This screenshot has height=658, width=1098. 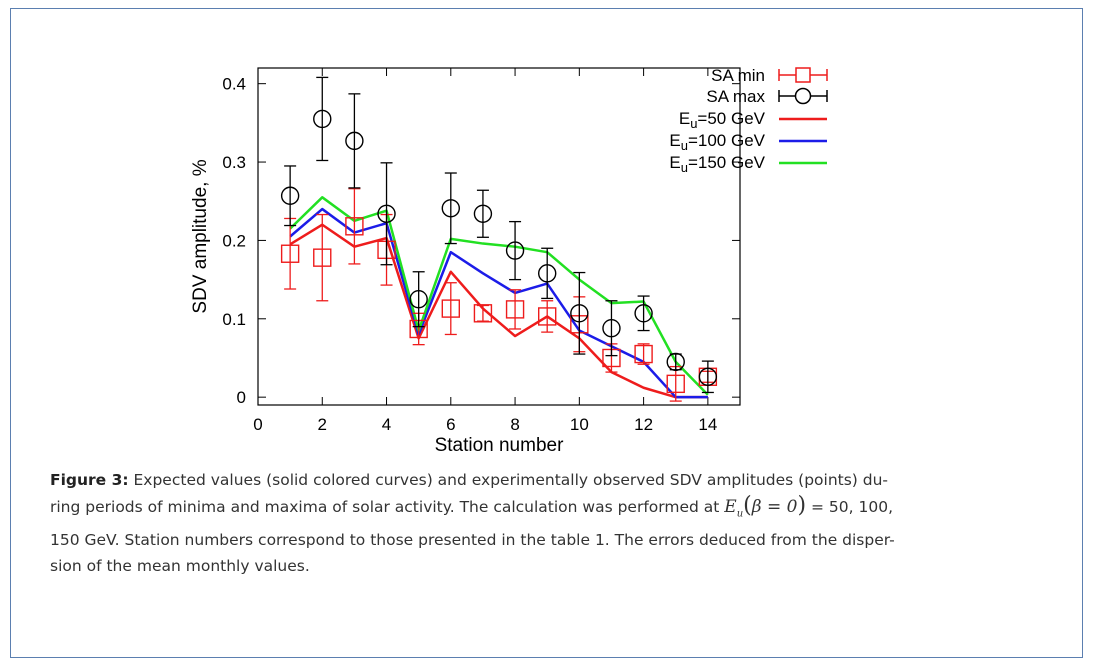 I want to click on y-tick-label: 0.2, so click(x=234, y=240).